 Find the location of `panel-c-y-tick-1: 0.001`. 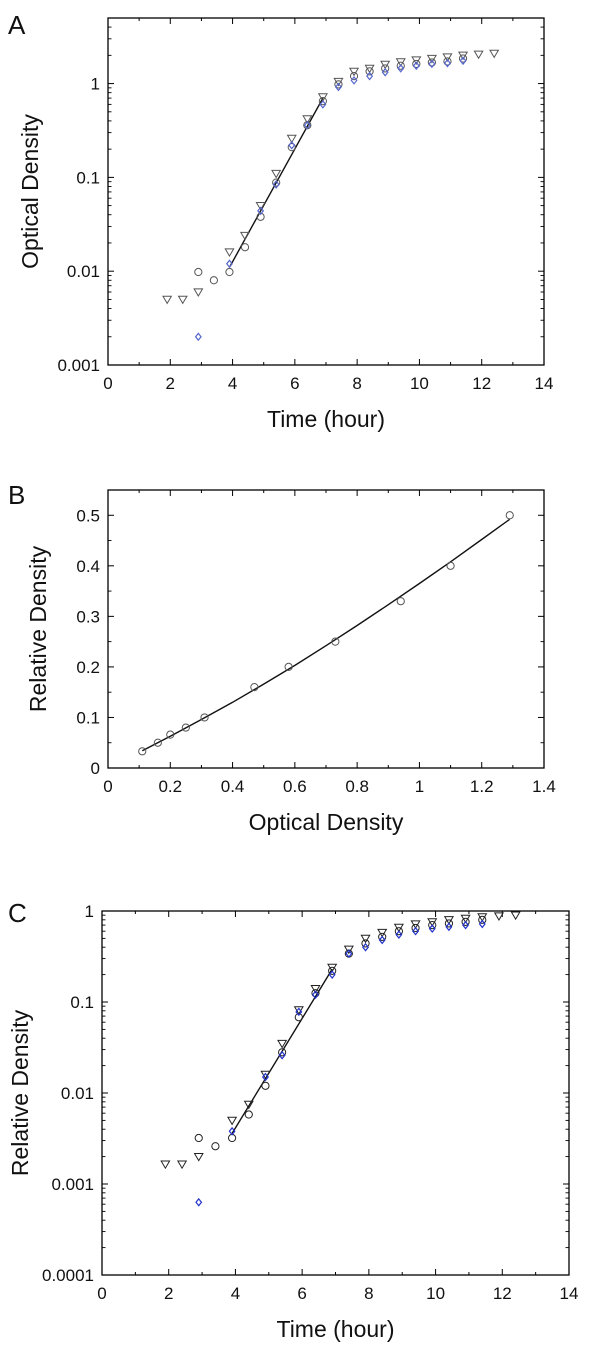

panel-c-y-tick-1: 0.001 is located at coordinates (72, 1184).